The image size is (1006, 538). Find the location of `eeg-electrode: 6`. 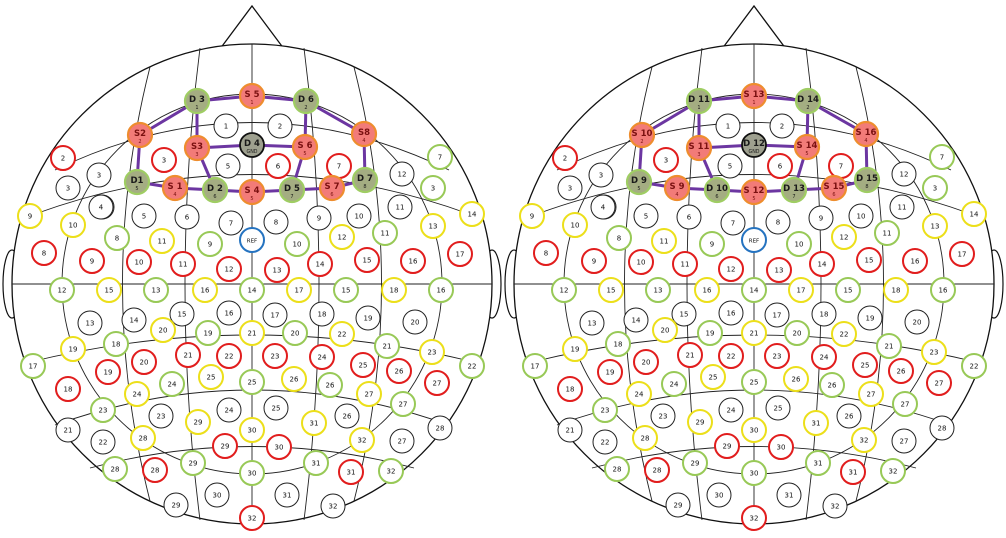

eeg-electrode: 6 is located at coordinates (278, 166).